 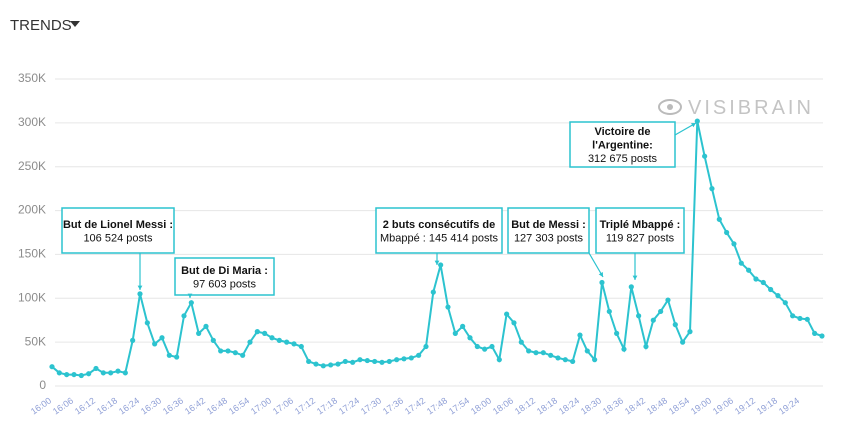 What do you see at coordinates (635, 405) in the screenshot?
I see `x-tick-label: 18:42` at bounding box center [635, 405].